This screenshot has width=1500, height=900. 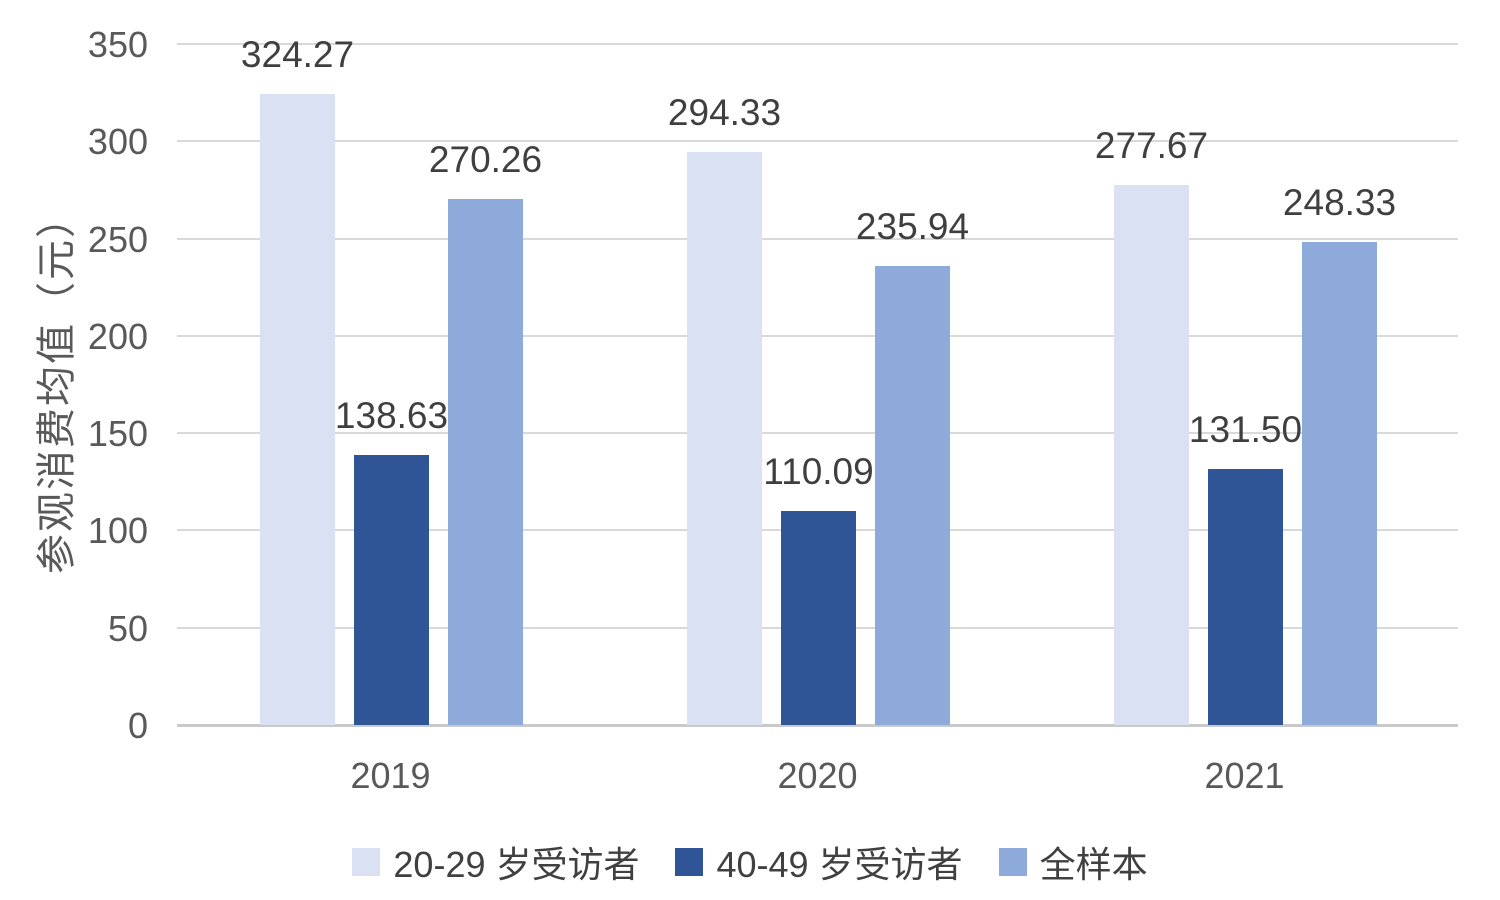 I want to click on data-label: 138.63, so click(x=391, y=416).